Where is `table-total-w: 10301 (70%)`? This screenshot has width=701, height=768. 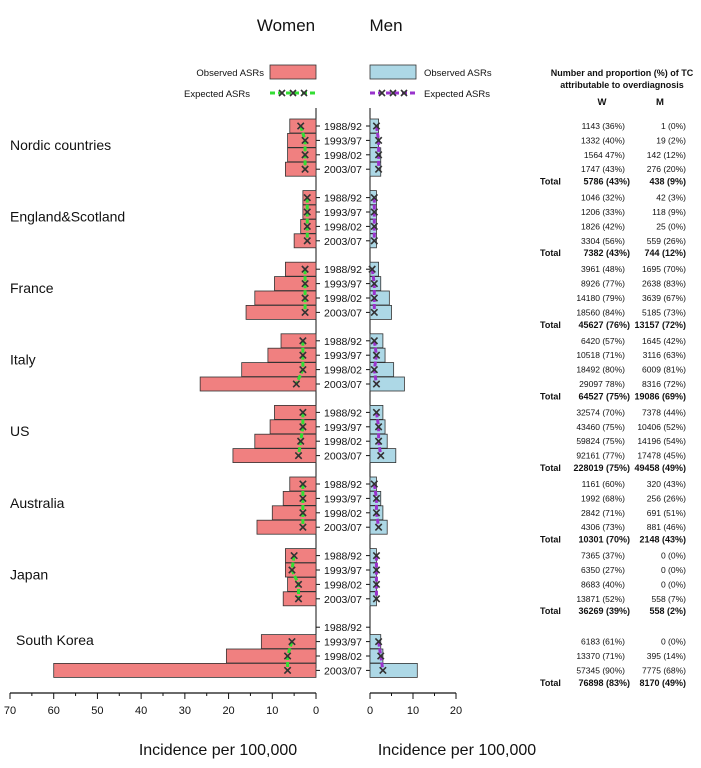
table-total-w: 10301 (70%) is located at coordinates (604, 540).